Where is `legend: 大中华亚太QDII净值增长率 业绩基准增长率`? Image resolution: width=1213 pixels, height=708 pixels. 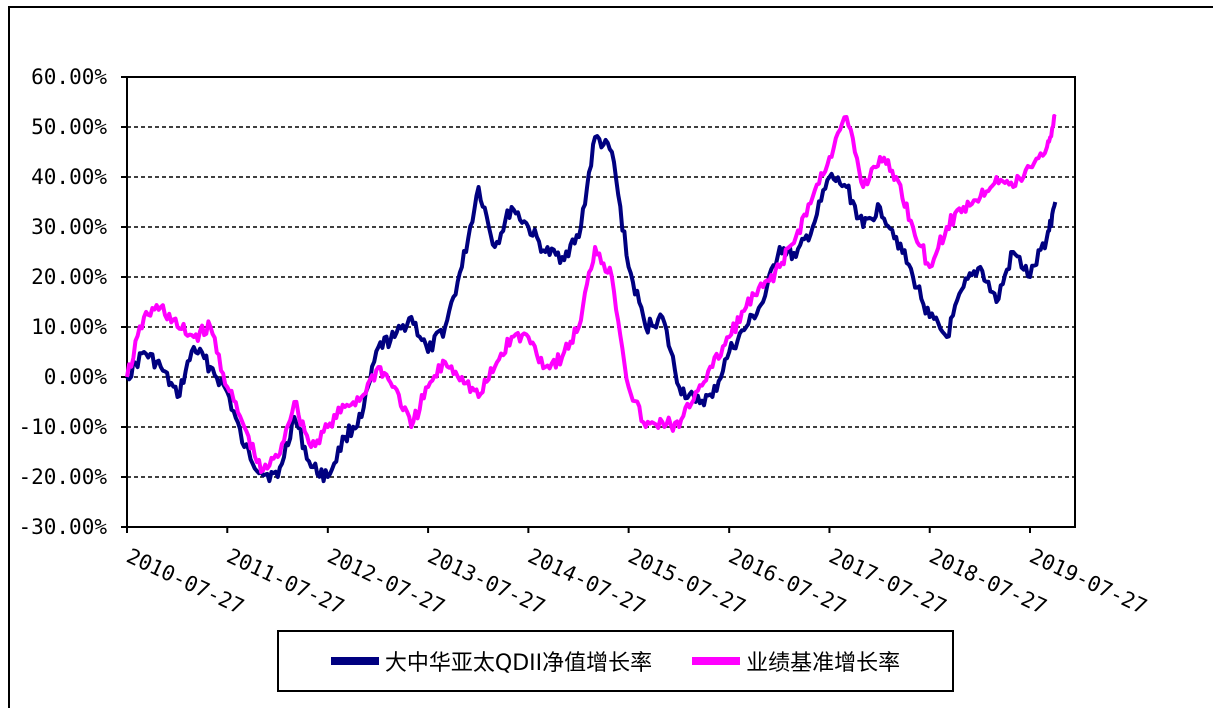
legend: 大中华亚太QDII净值增长率 业绩基准增长率 is located at coordinates (615, 661).